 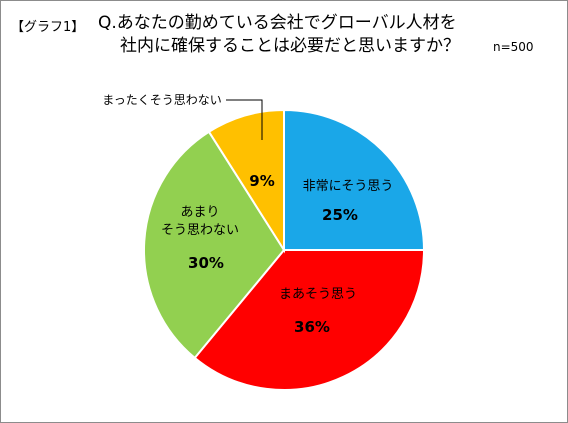 I want to click on slice-percent-3: 9%, so click(x=261, y=181).